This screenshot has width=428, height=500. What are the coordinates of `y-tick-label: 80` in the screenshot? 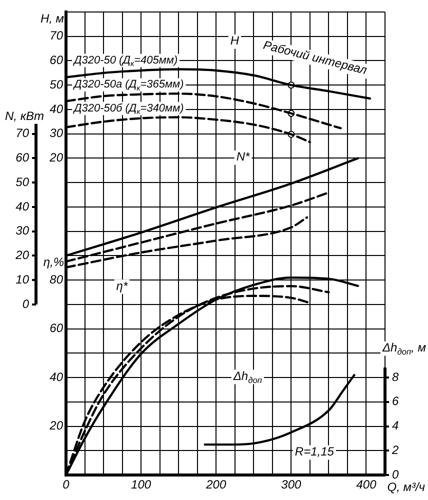 It's located at (57, 279).